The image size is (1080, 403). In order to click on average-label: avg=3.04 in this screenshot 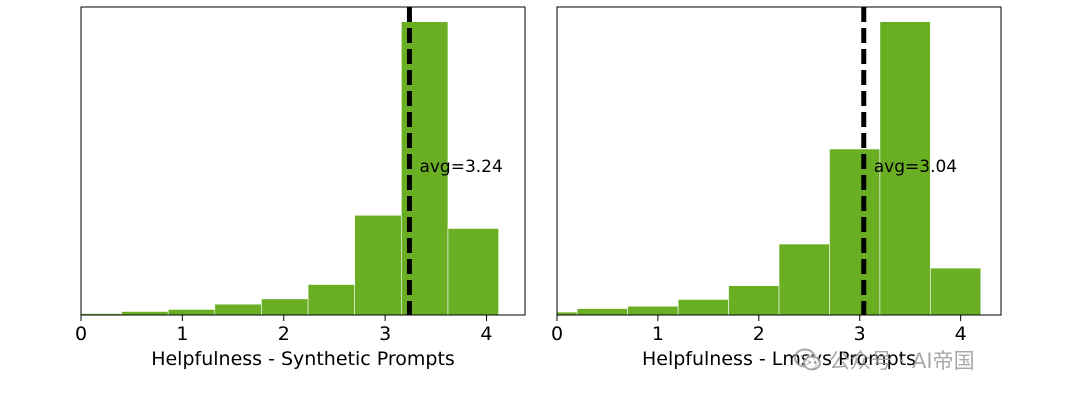, I will do `click(915, 167)`.